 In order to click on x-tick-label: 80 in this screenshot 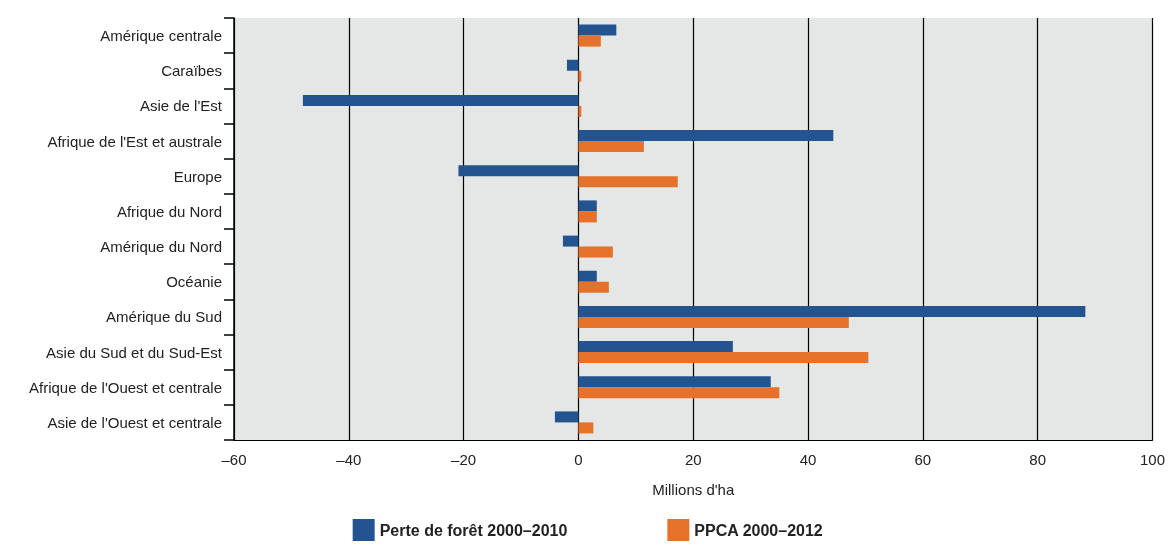, I will do `click(1038, 459)`.